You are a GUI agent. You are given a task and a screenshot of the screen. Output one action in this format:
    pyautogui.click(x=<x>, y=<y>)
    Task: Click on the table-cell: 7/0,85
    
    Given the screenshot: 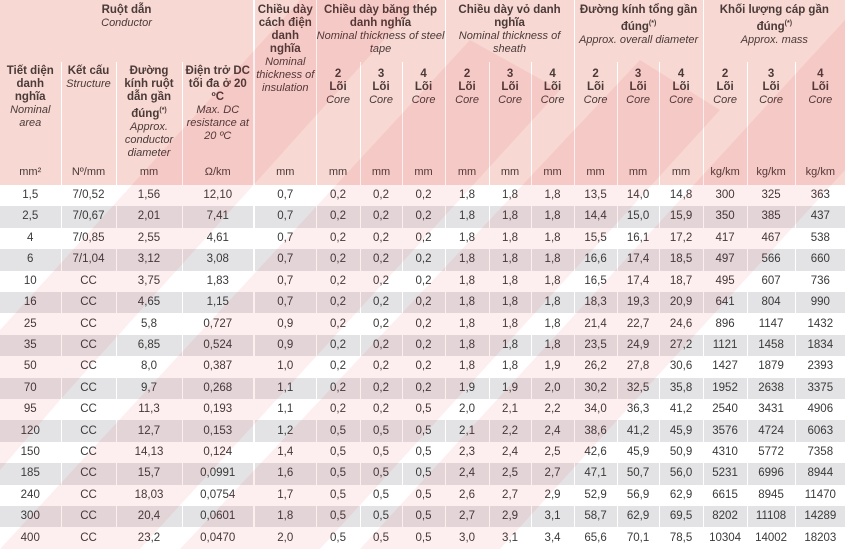 What is the action you would take?
    pyautogui.click(x=88, y=238)
    